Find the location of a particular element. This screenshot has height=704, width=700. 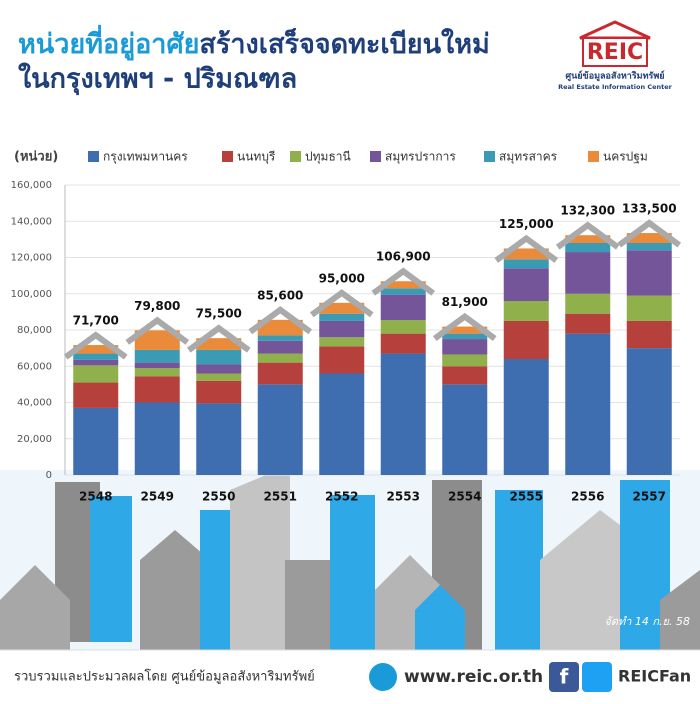

x-tick-label: 2553 is located at coordinates (403, 497).